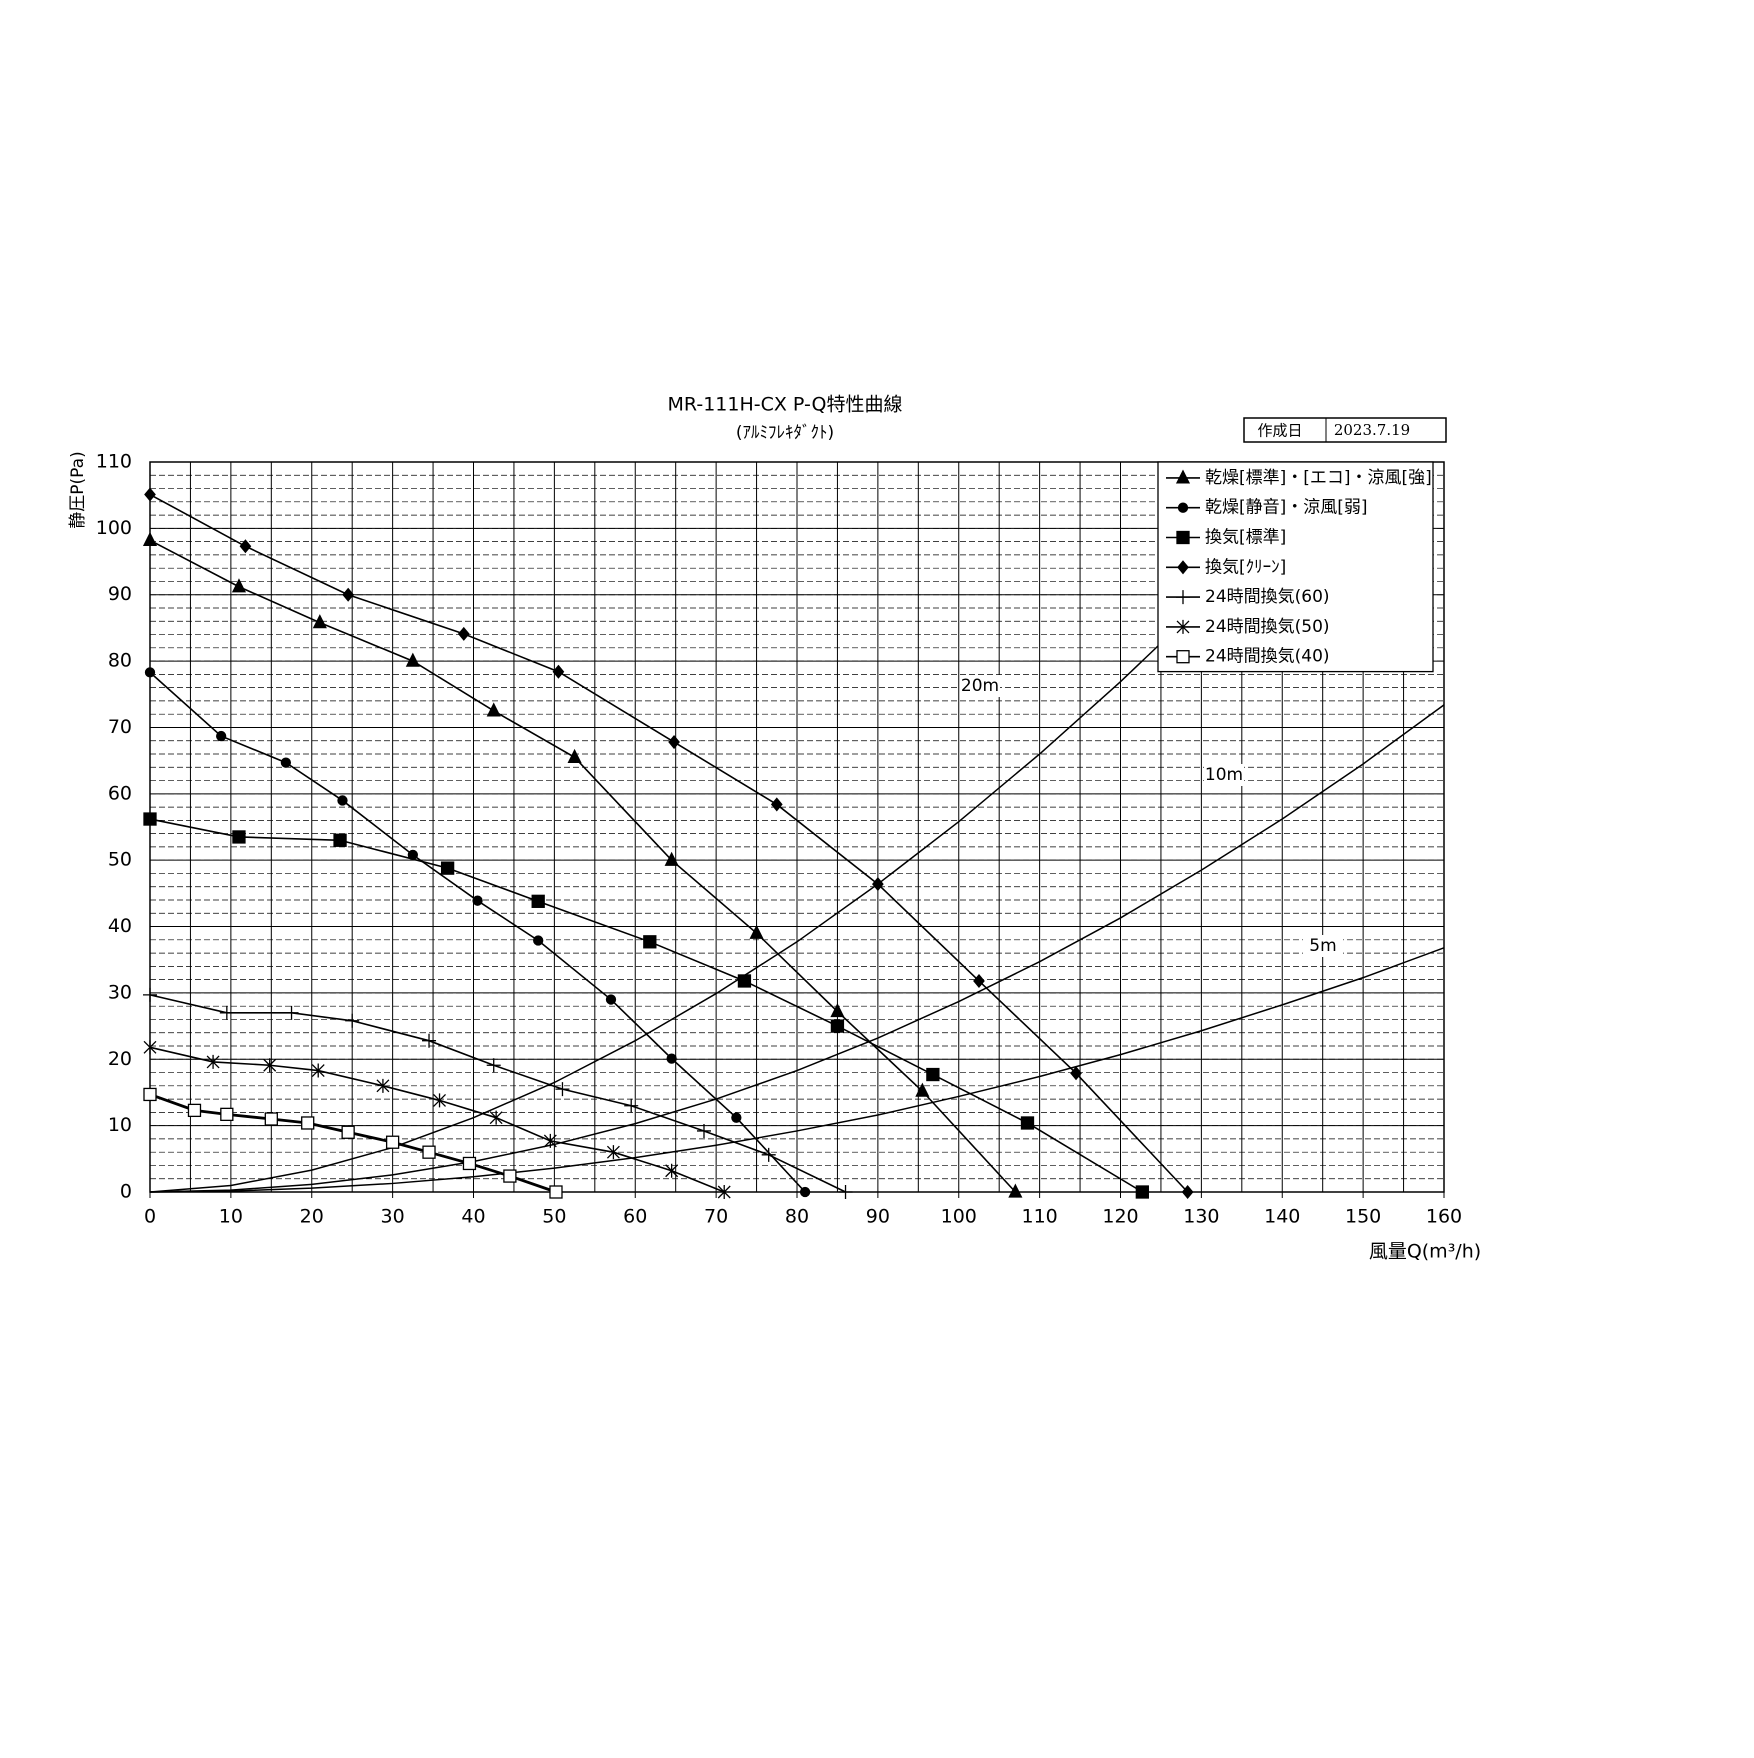 The height and width of the screenshot is (1758, 1754). I want to click on y-tick-label: 90, so click(120, 594).